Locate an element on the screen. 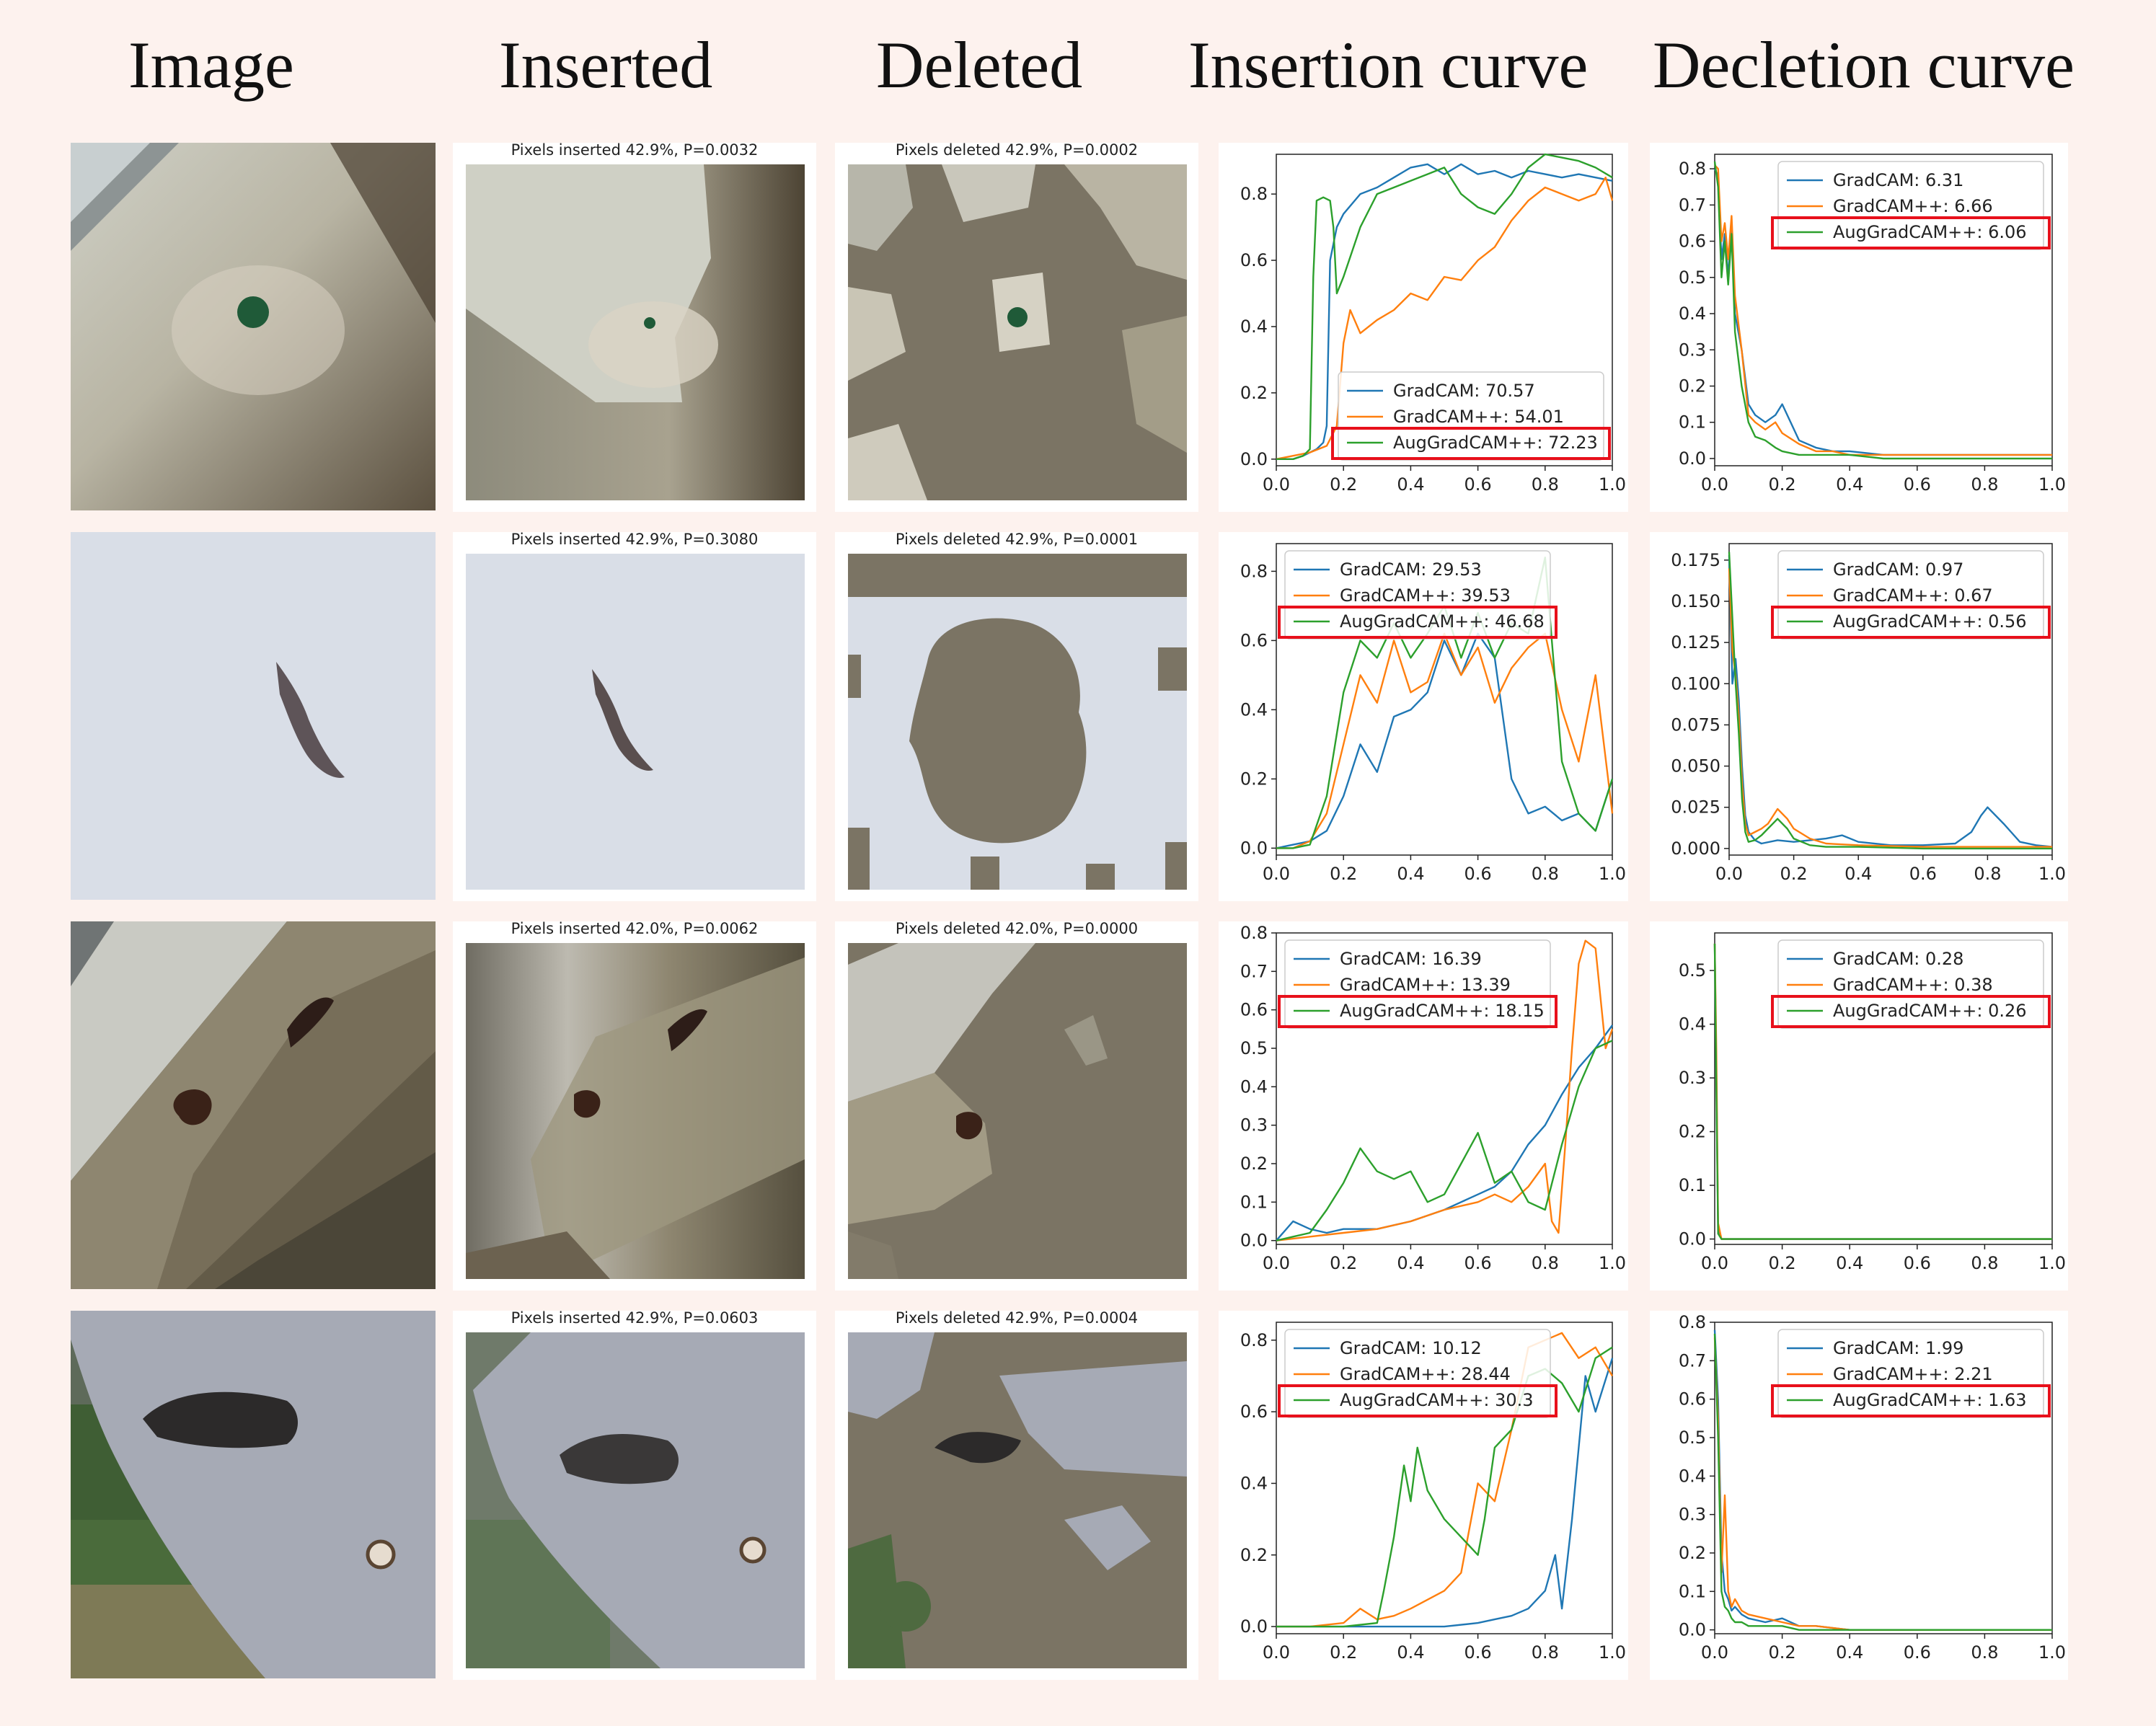 The width and height of the screenshot is (2156, 1726). inserted-cell-row-1: Pixels inserted 42.9%, P=0.0032 is located at coordinates (634, 326).